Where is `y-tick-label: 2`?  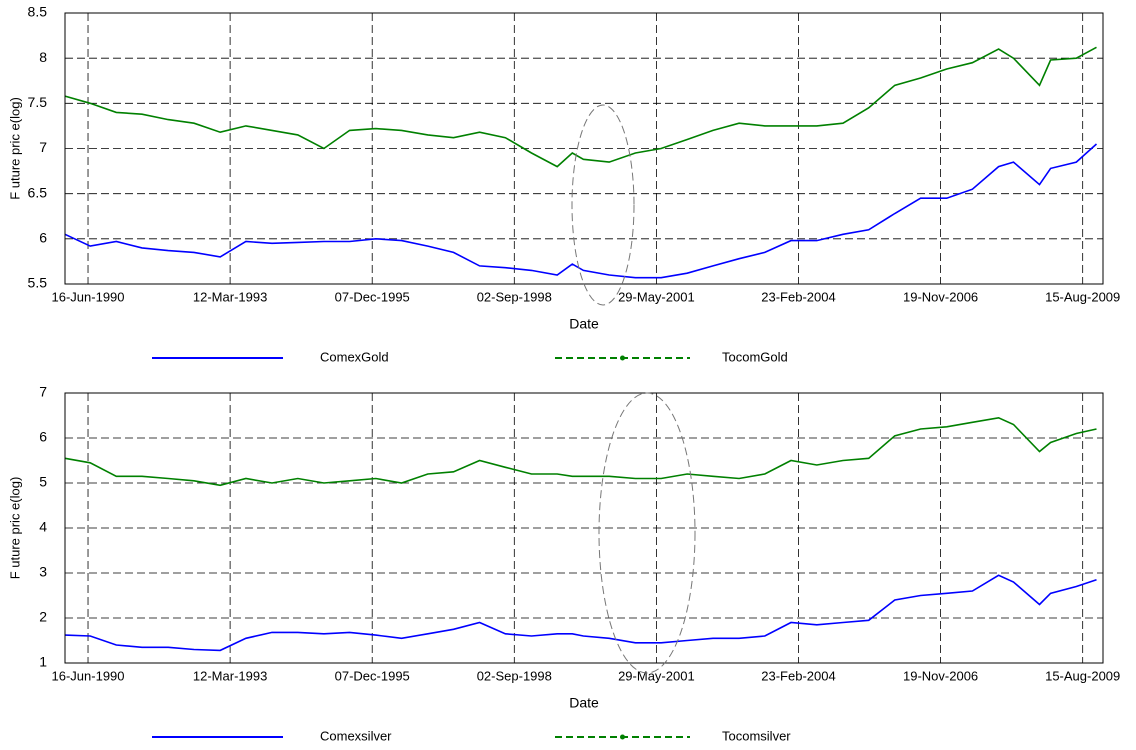 y-tick-label: 2 is located at coordinates (43, 617).